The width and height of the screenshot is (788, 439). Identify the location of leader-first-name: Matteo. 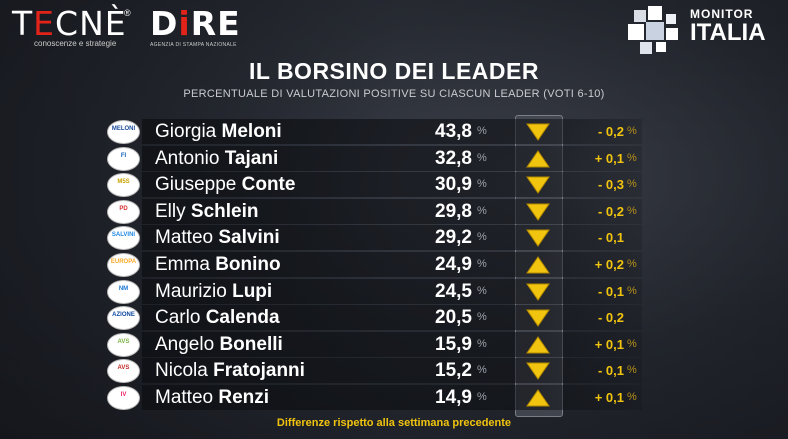
(184, 397).